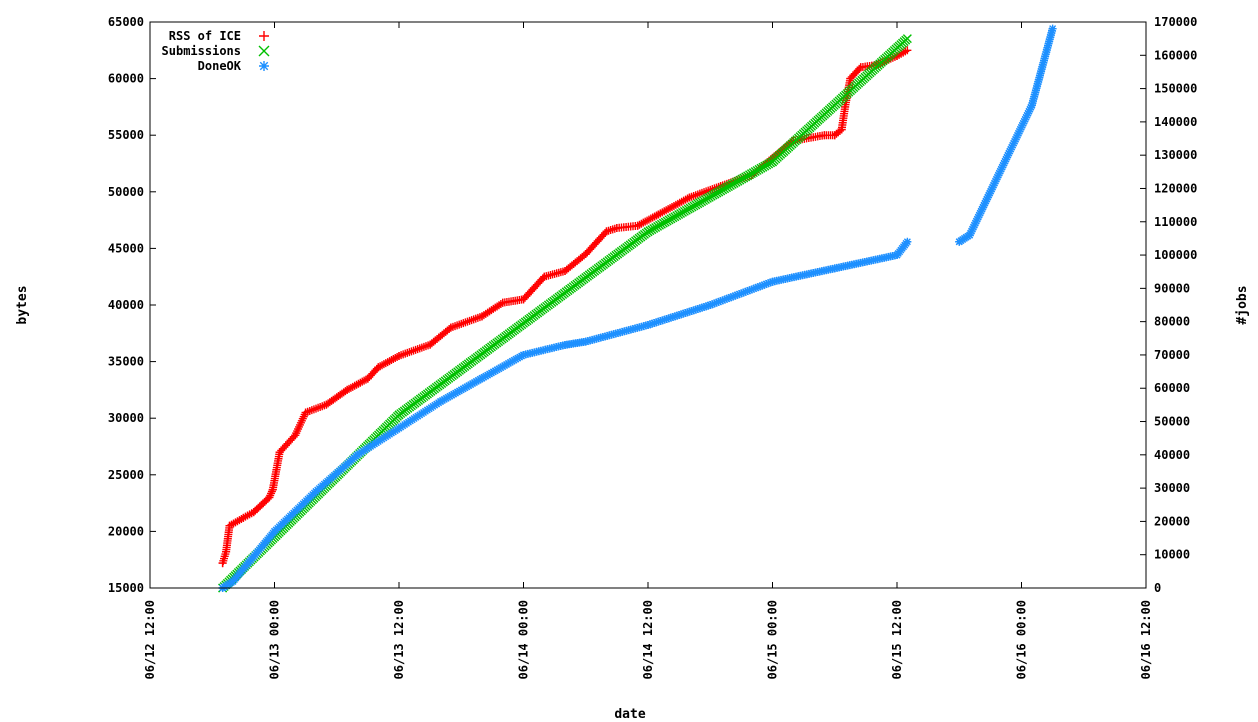 This screenshot has height=722, width=1258. Describe the element at coordinates (1175, 155) in the screenshot. I see `y2-tick-label: 130000` at that location.